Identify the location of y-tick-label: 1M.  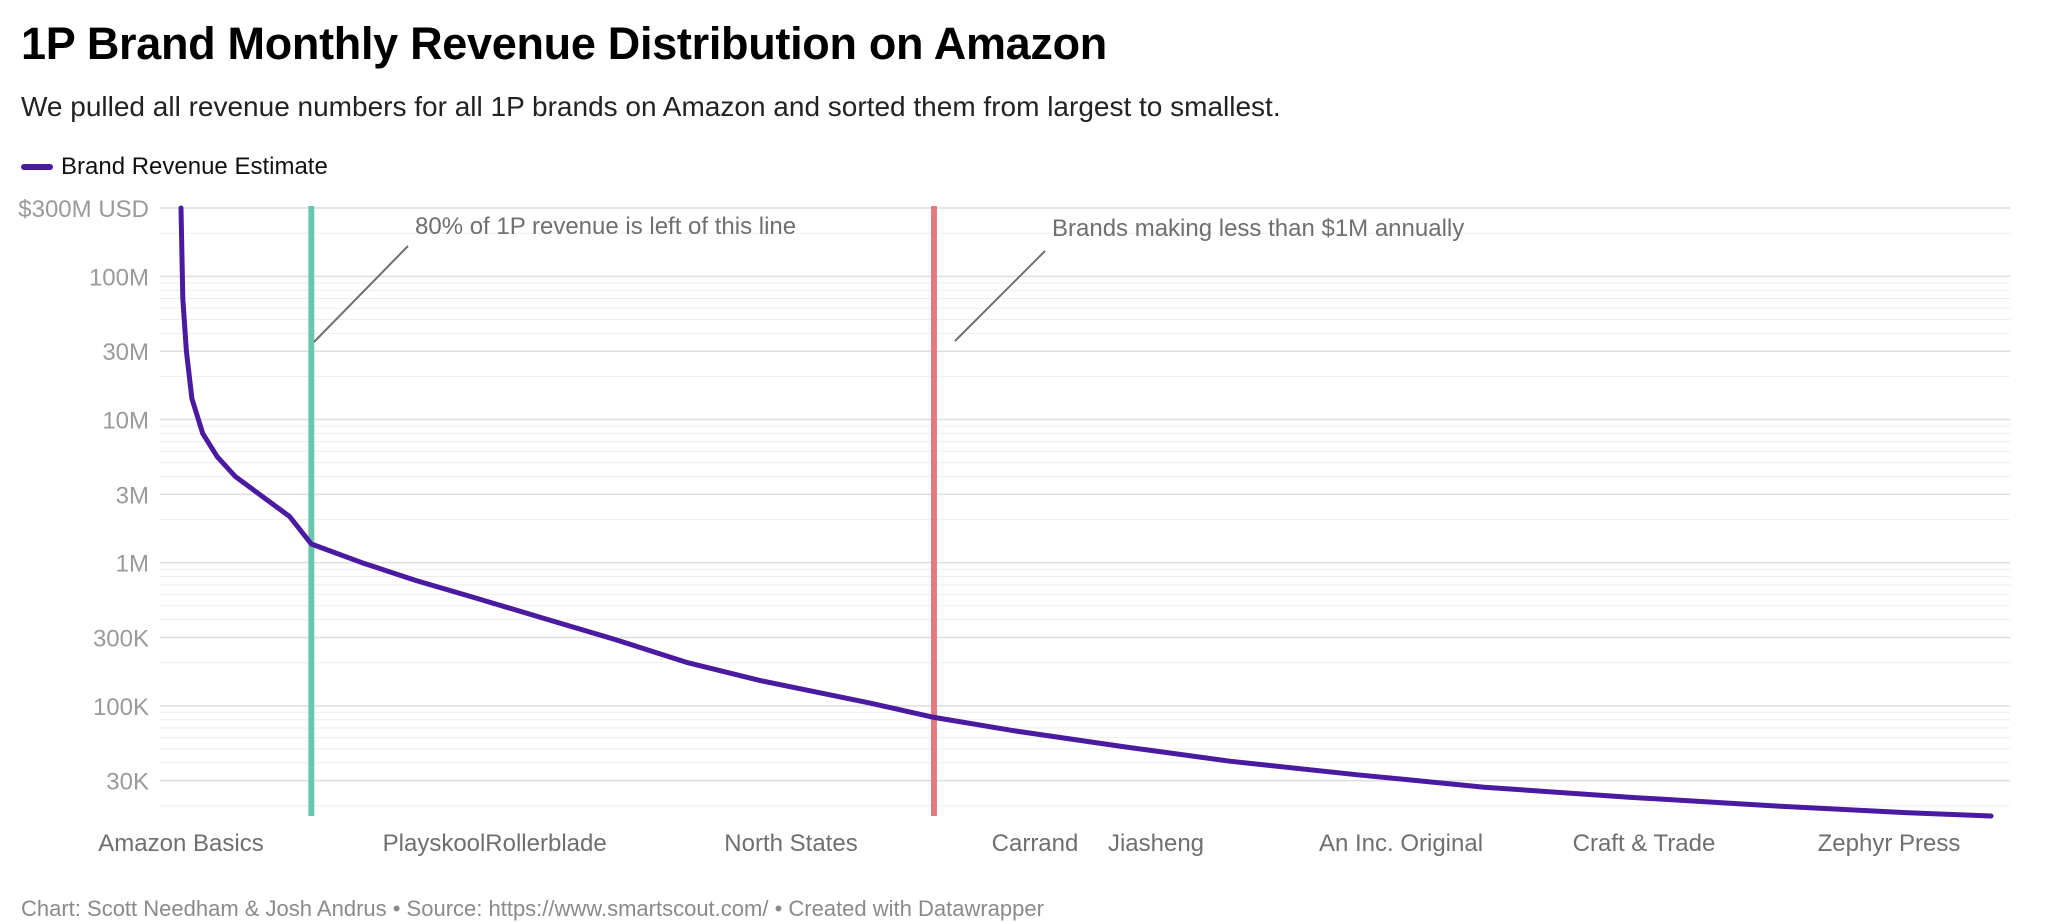
(132, 564).